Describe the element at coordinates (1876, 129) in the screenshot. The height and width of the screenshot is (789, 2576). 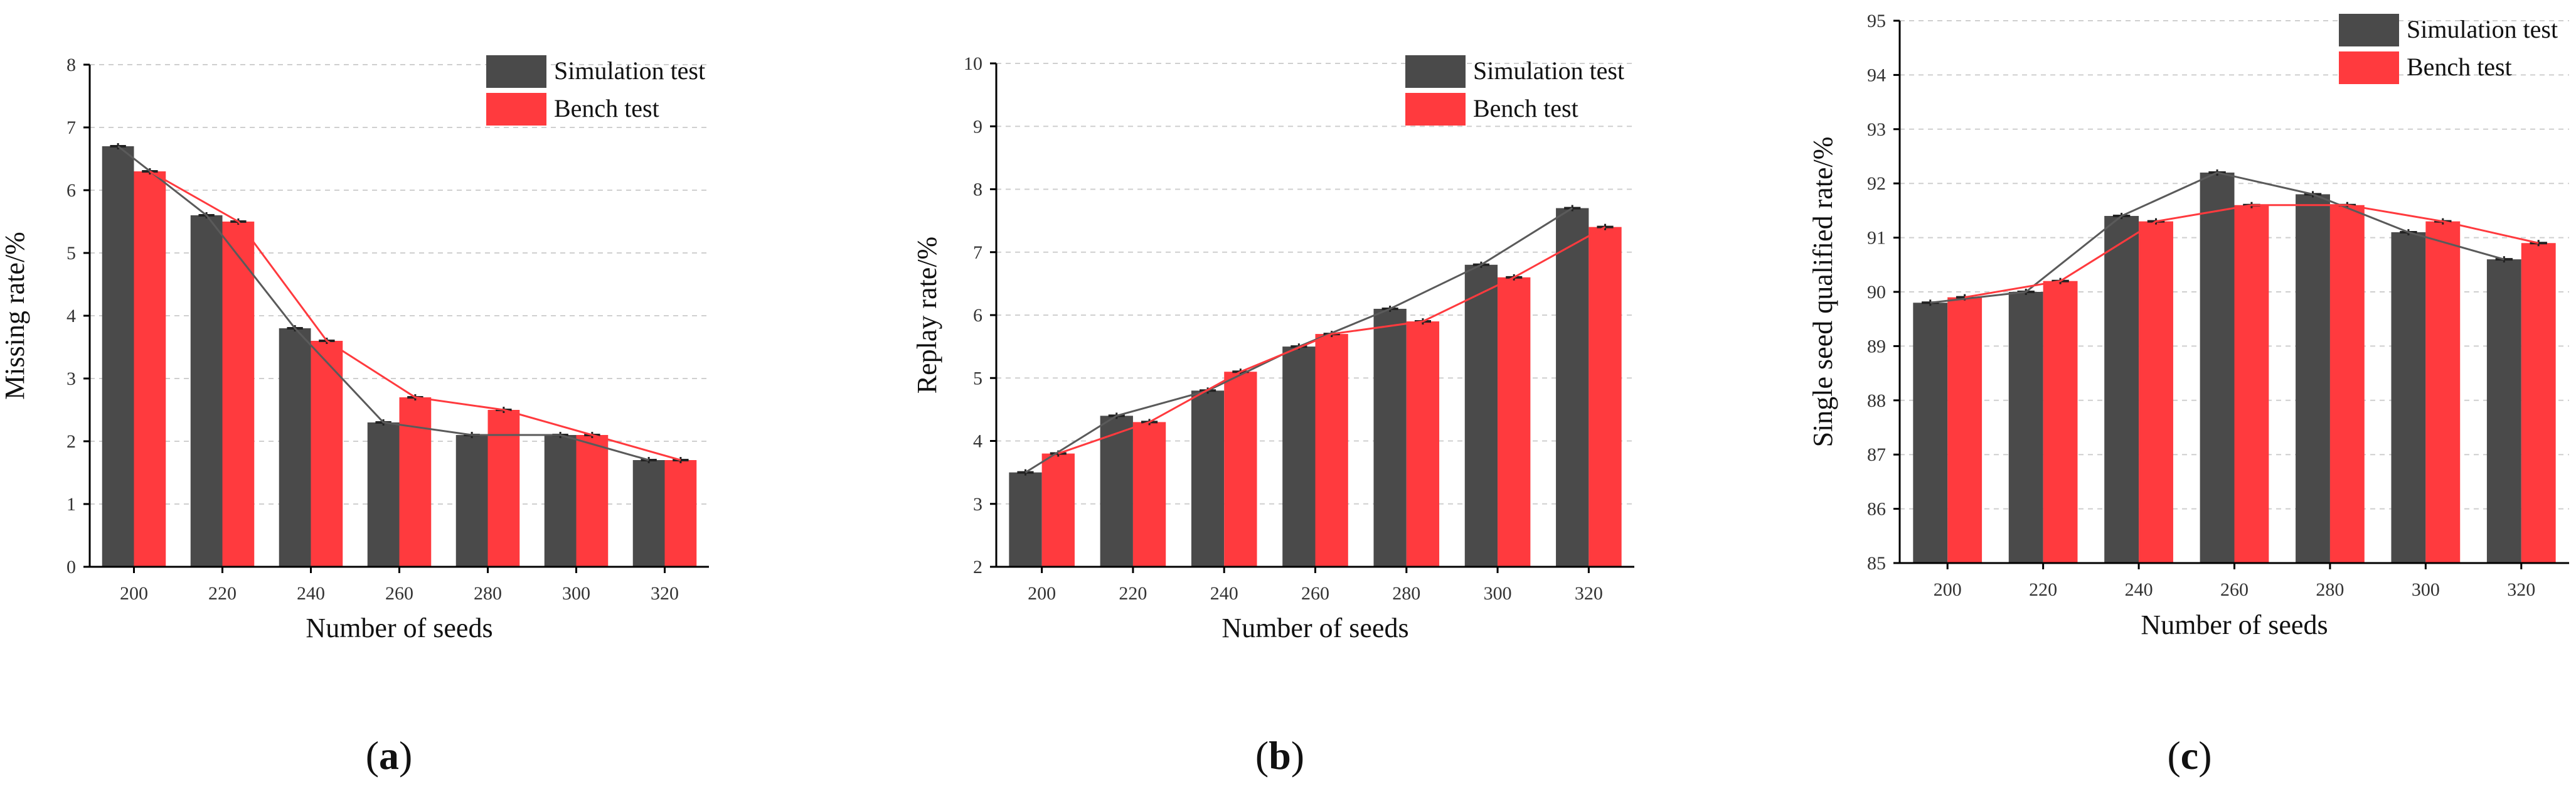
I see `y-tick-label: 93` at that location.